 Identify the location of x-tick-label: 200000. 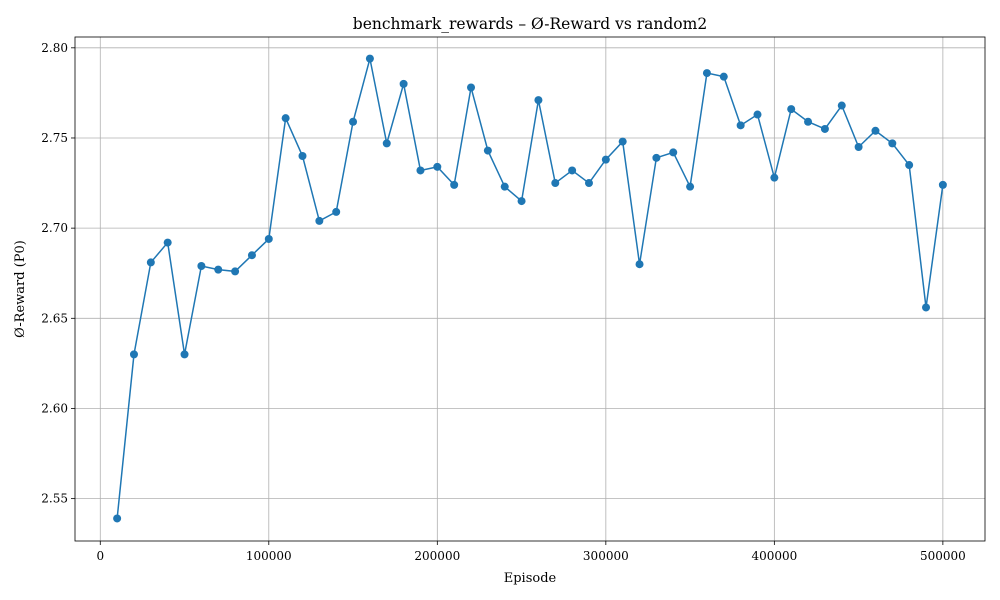
(437, 556).